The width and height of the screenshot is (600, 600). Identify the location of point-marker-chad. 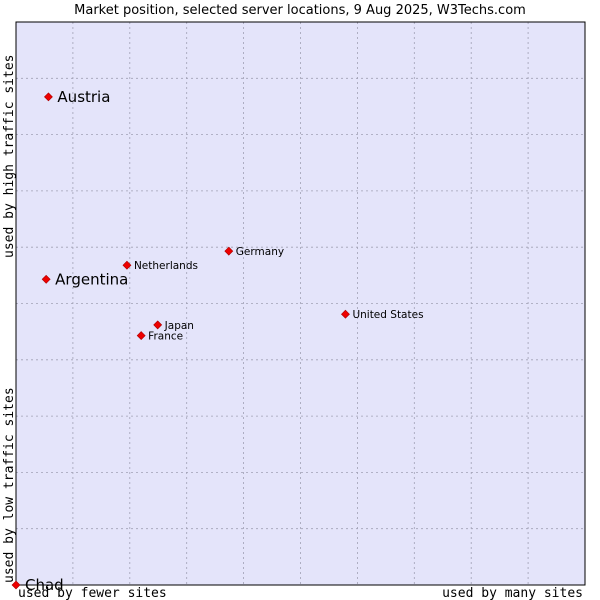
(16, 585).